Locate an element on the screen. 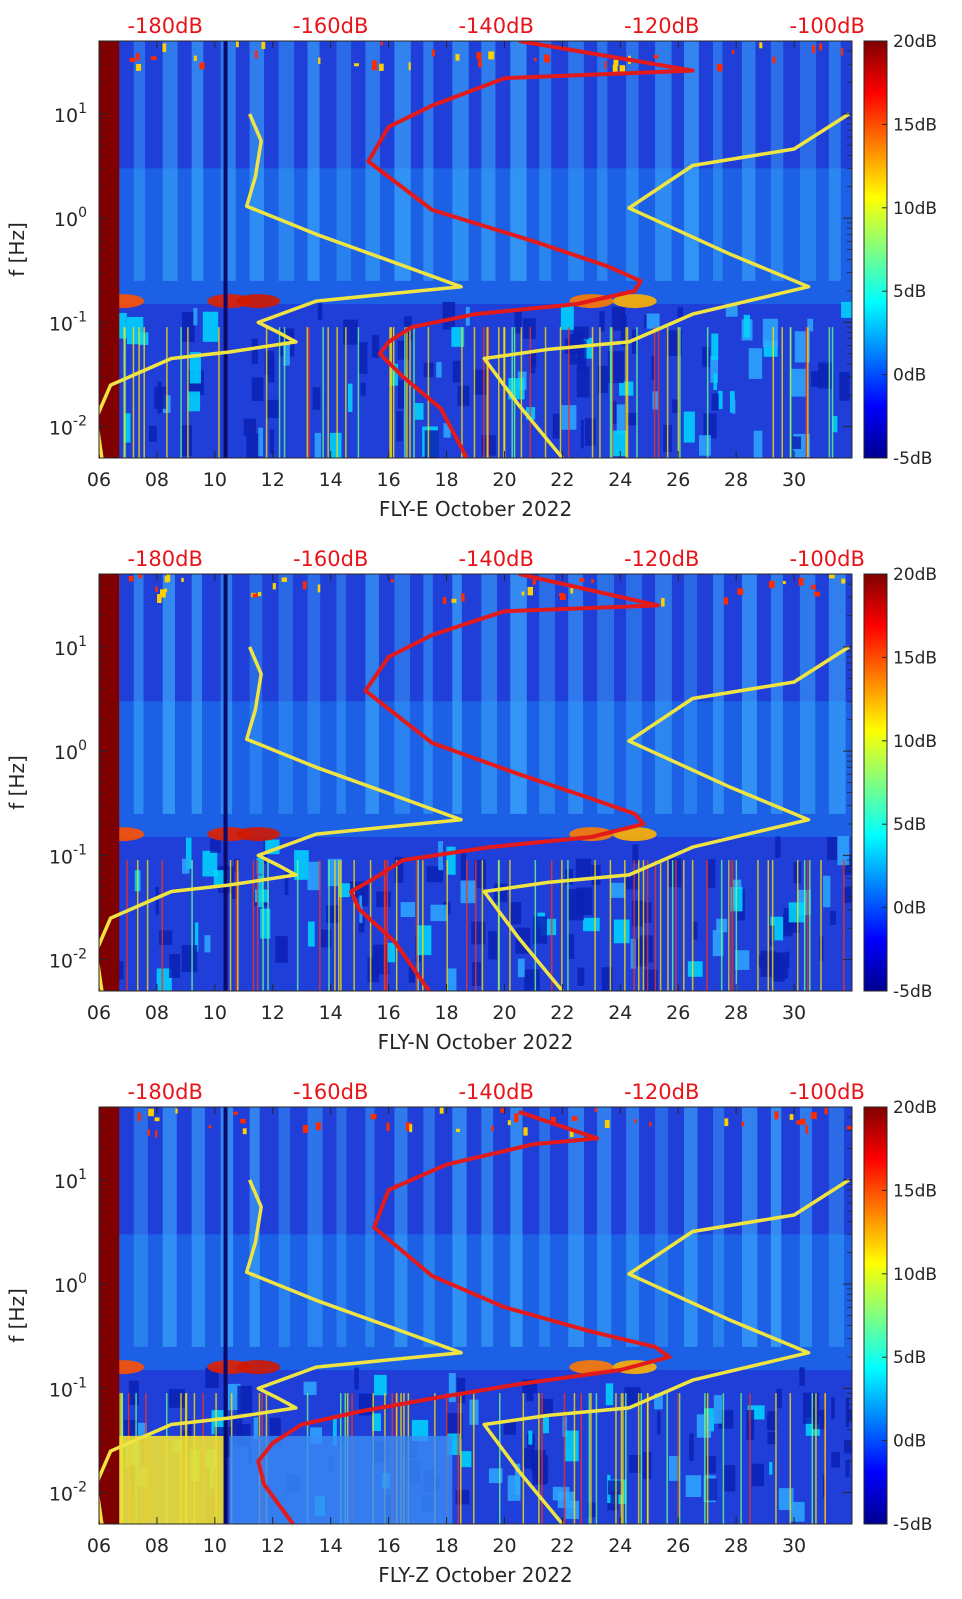 The image size is (962, 1599). x-tick-label: 10 is located at coordinates (215, 1546).